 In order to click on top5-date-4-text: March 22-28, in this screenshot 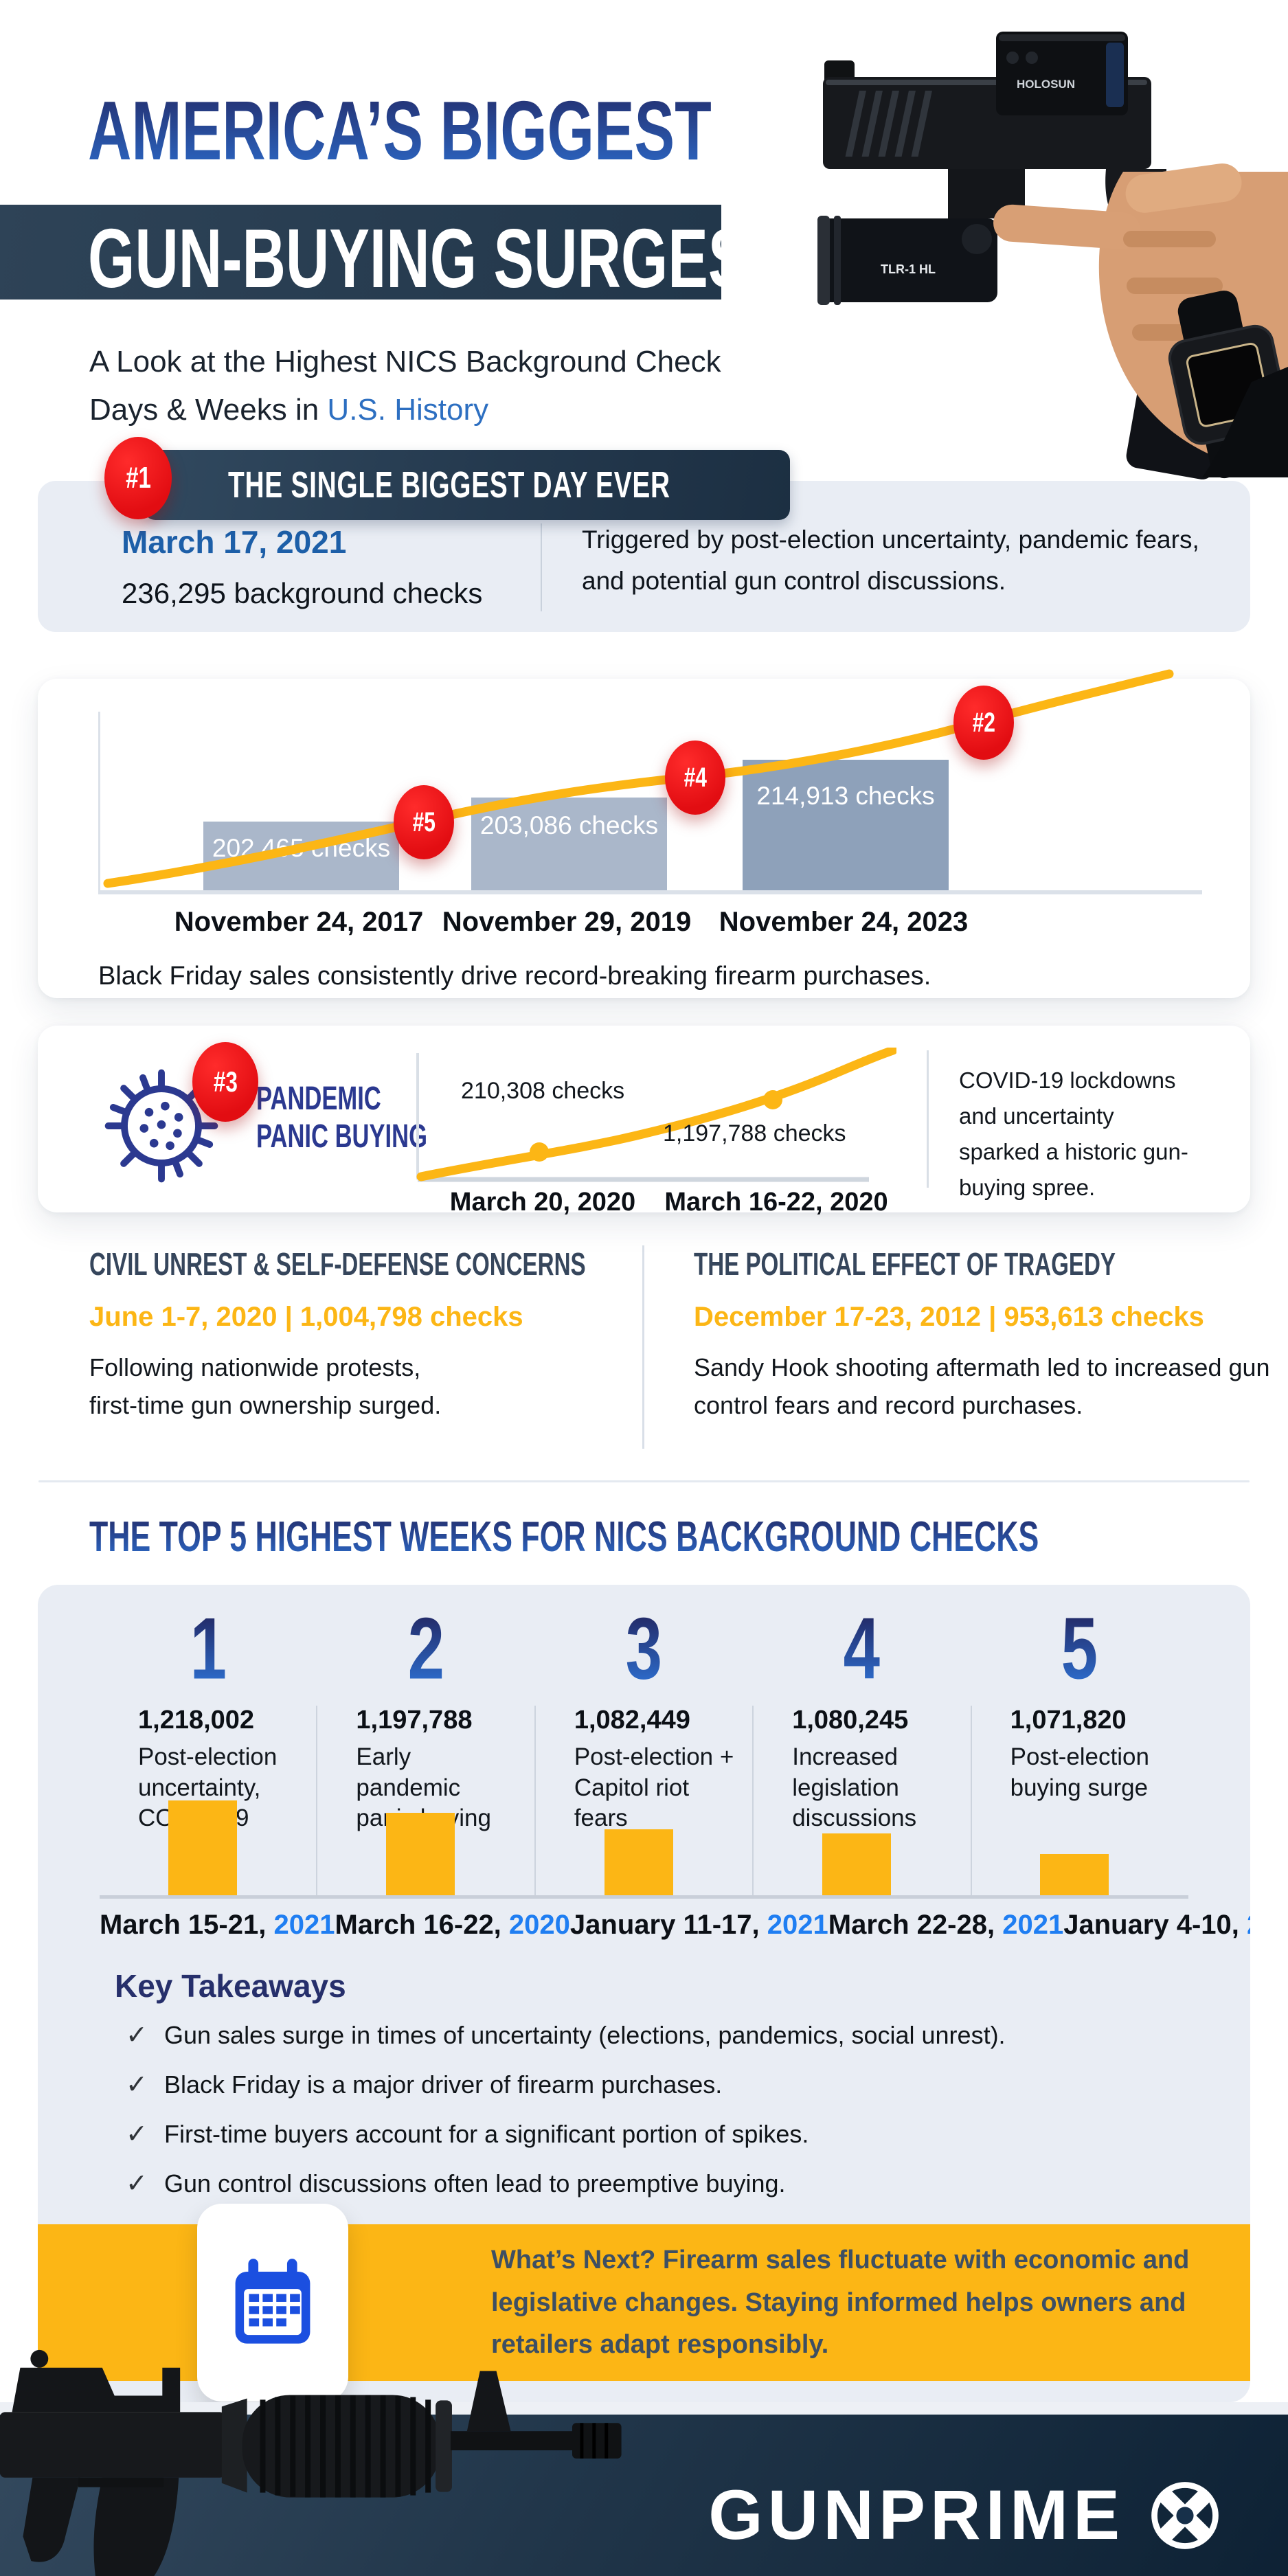, I will do `click(915, 1925)`.